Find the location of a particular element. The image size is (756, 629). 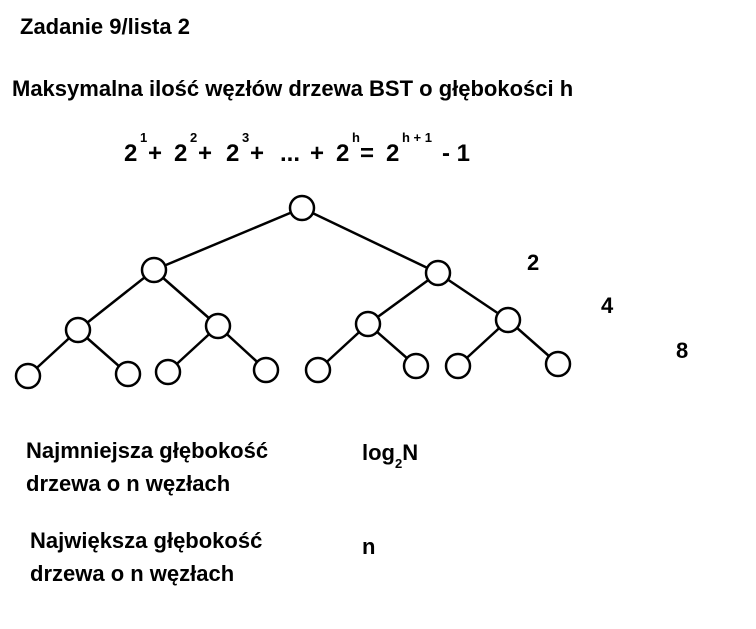

formula-base-2: 2 is located at coordinates (181, 153).